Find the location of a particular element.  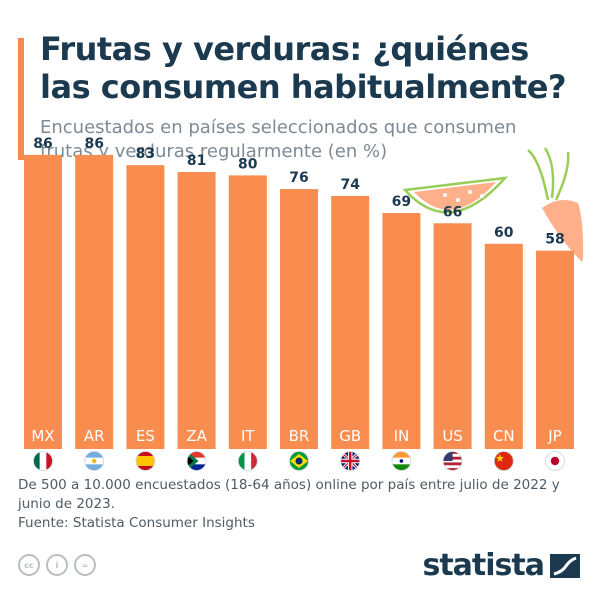

value-label: 80 is located at coordinates (248, 164).